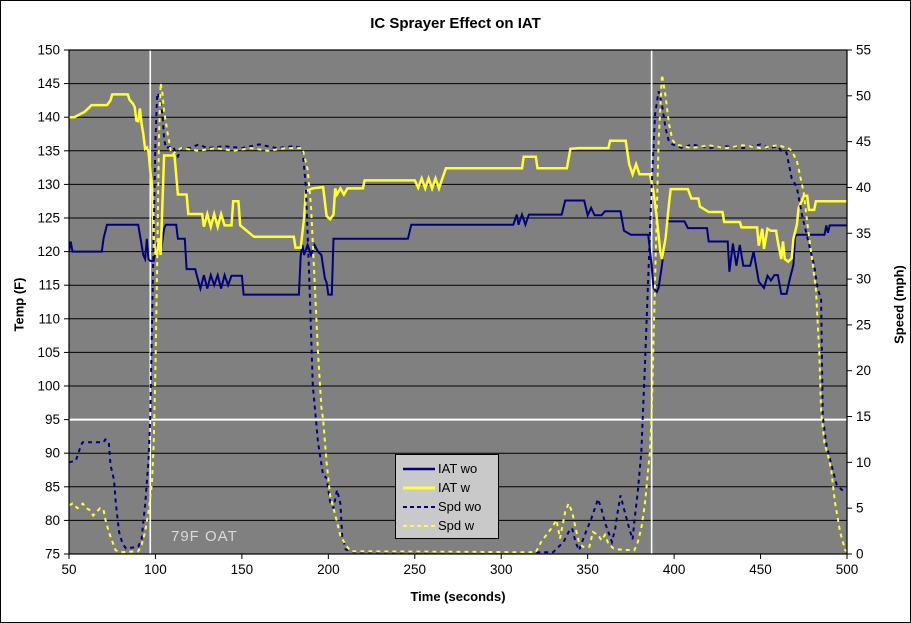 This screenshot has height=623, width=911. I want to click on legend-entry-spd-w: Spd w, so click(450, 525).